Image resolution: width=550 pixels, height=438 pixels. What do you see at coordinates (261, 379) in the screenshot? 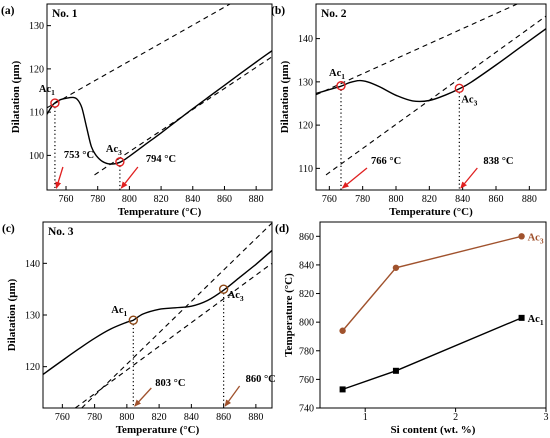
I see `temperature-value-label: 860 °C` at bounding box center [261, 379].